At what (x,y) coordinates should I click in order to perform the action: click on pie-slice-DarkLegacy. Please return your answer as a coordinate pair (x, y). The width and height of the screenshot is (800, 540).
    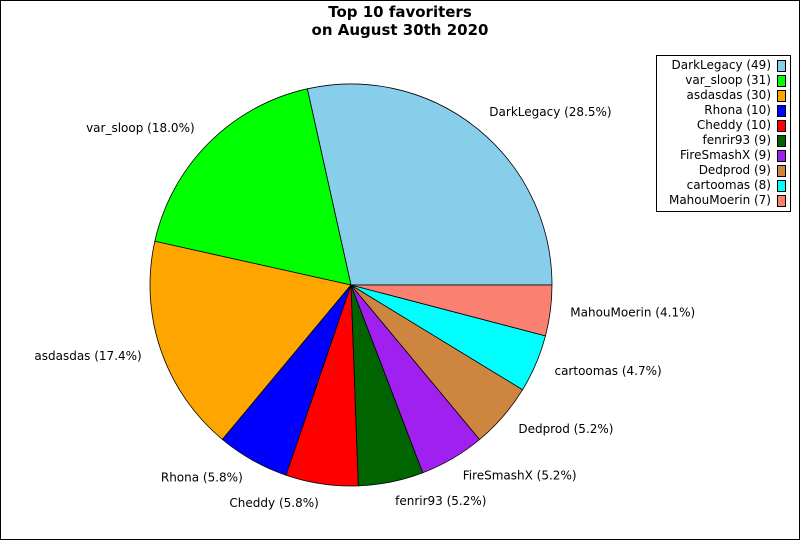
    Looking at the image, I should click on (429, 184).